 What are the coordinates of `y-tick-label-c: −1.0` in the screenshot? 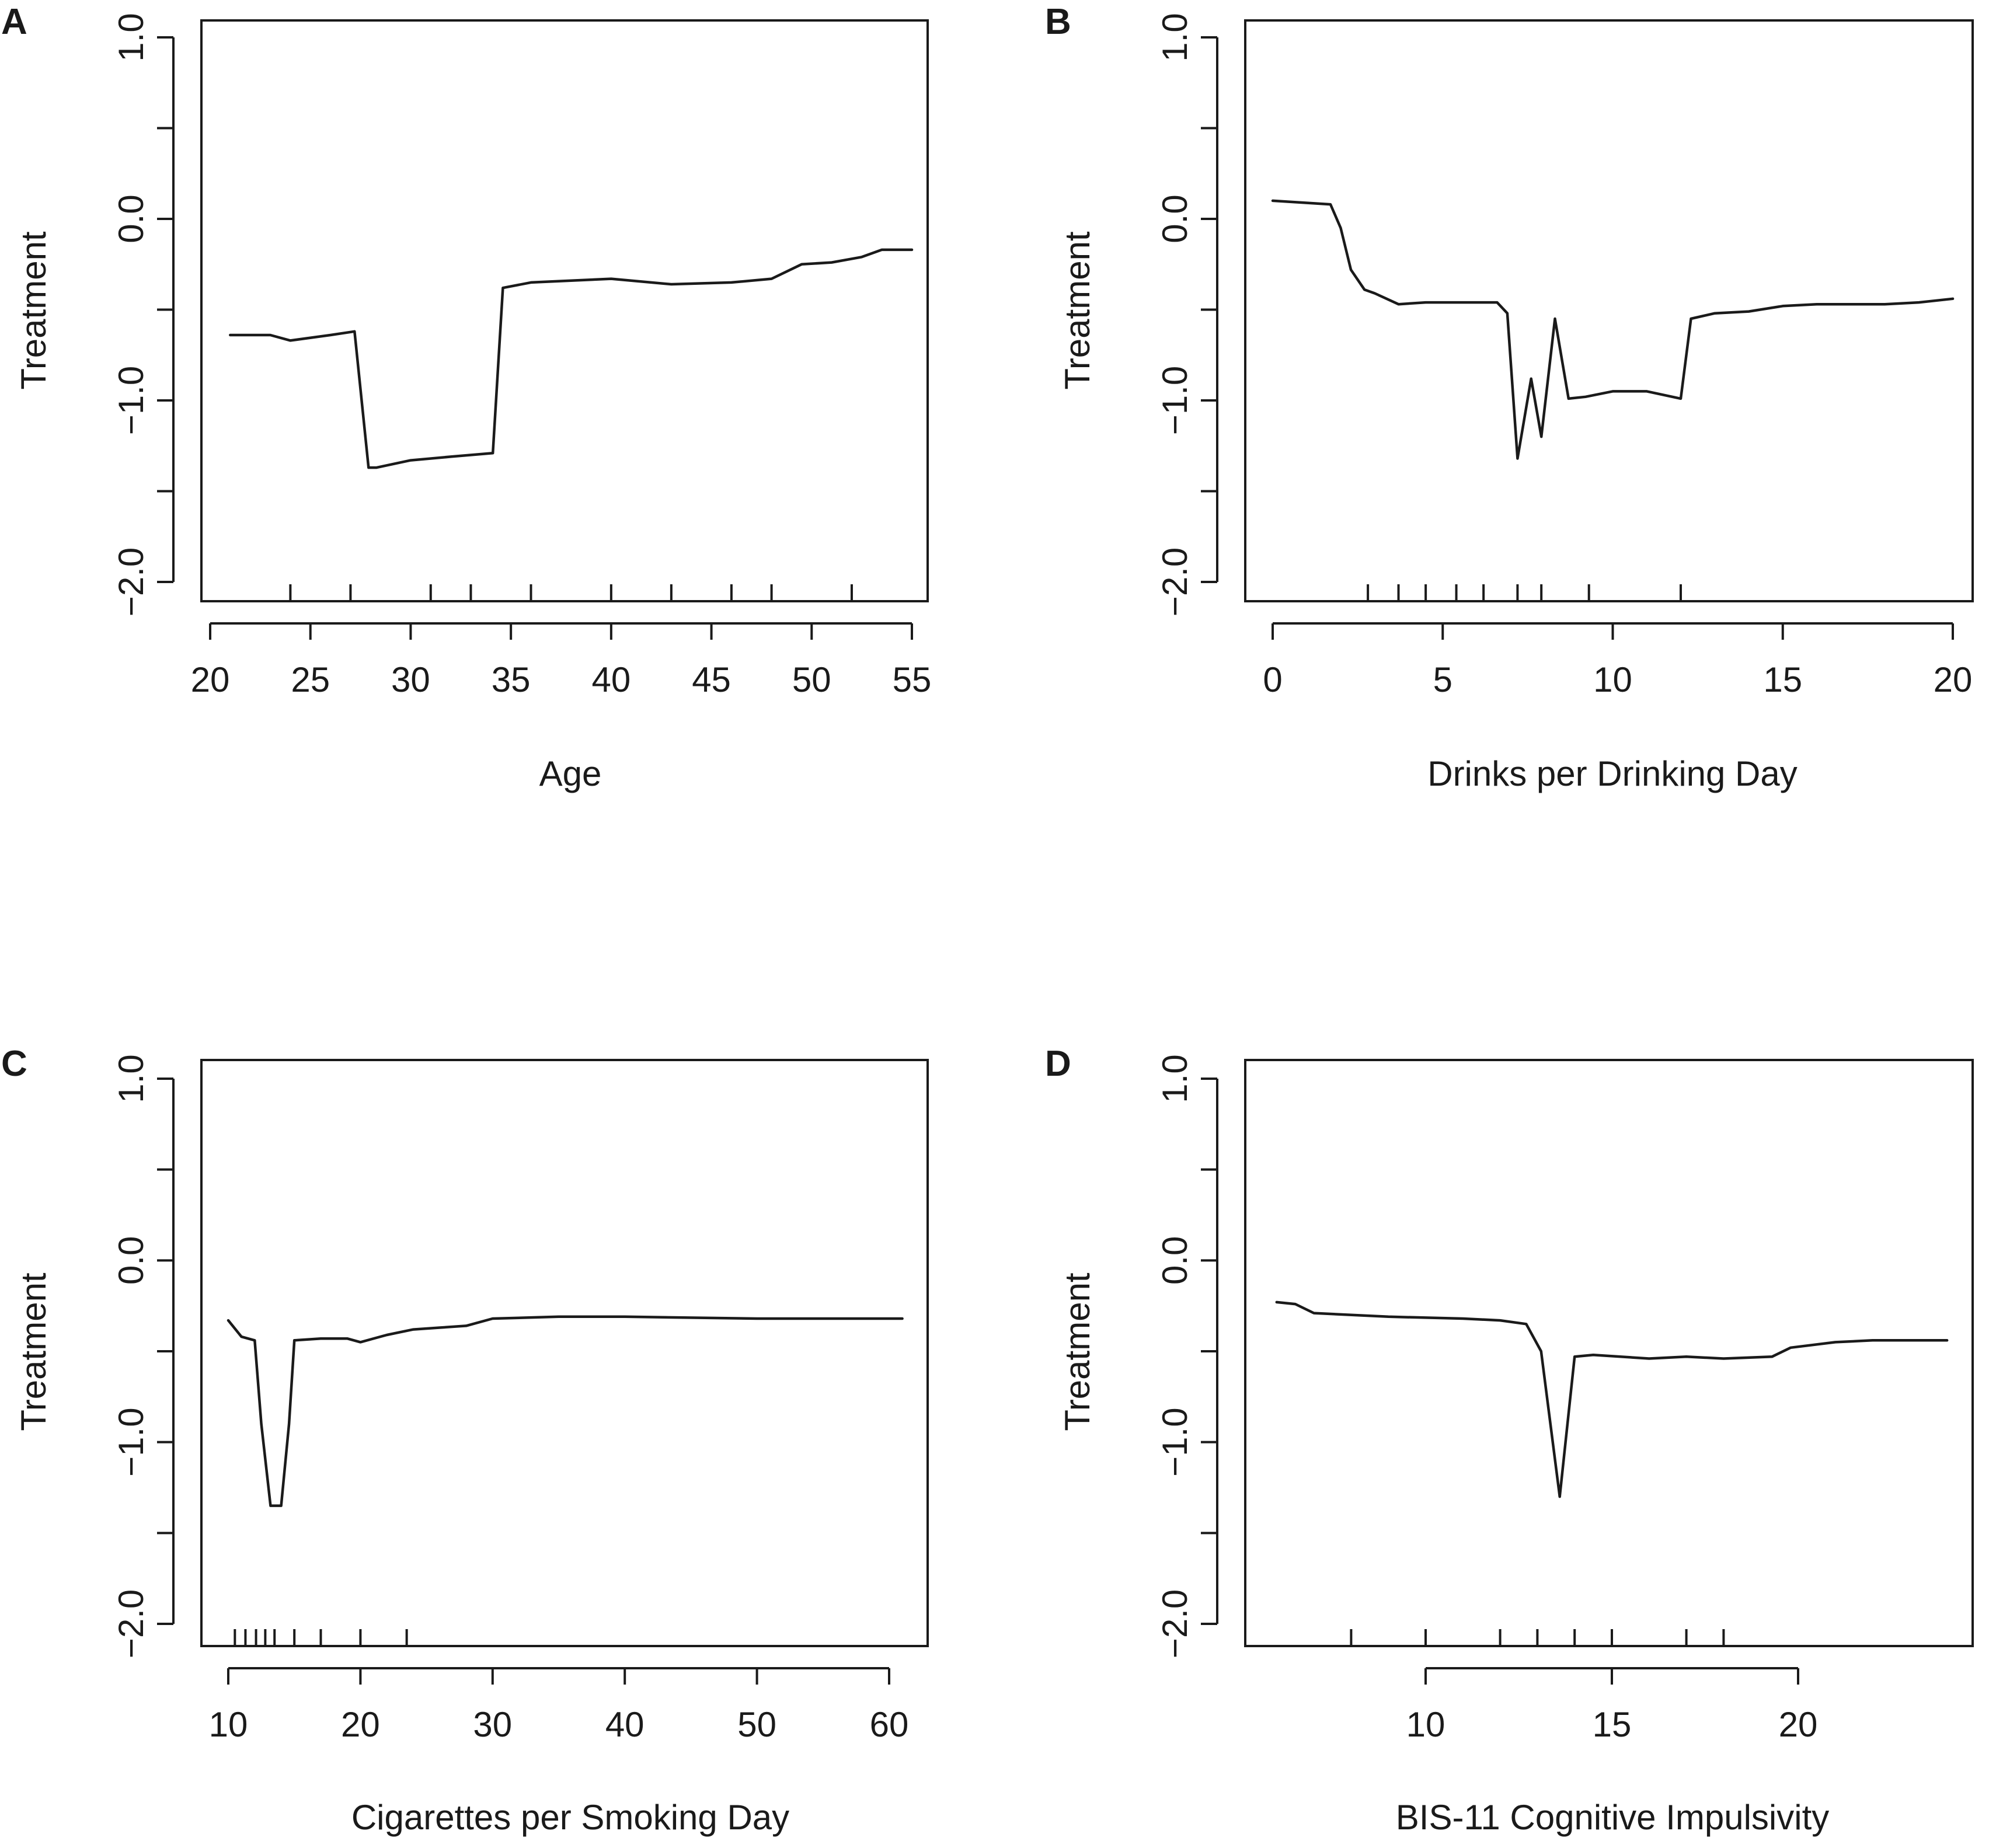 It's located at (131, 1441).